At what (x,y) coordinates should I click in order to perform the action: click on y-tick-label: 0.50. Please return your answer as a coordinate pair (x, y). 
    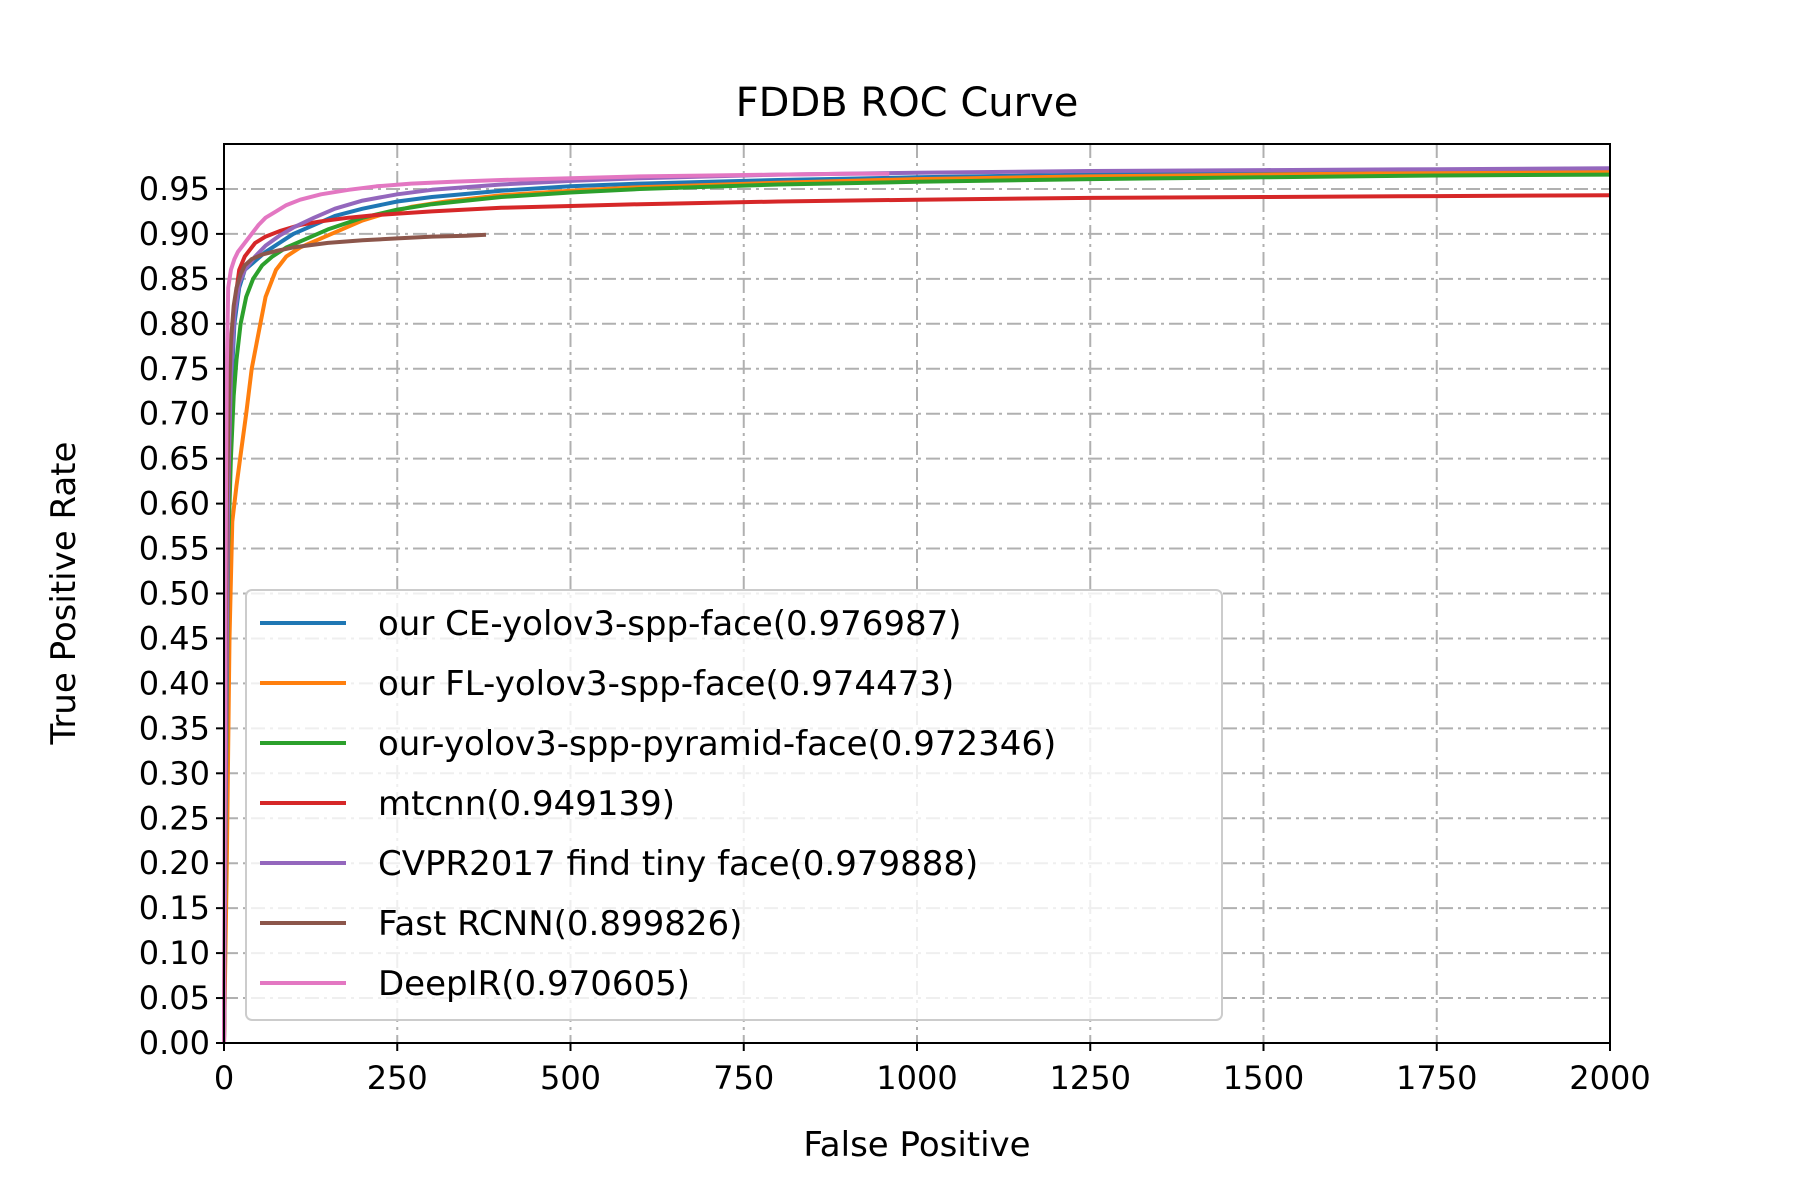
    Looking at the image, I should click on (174, 594).